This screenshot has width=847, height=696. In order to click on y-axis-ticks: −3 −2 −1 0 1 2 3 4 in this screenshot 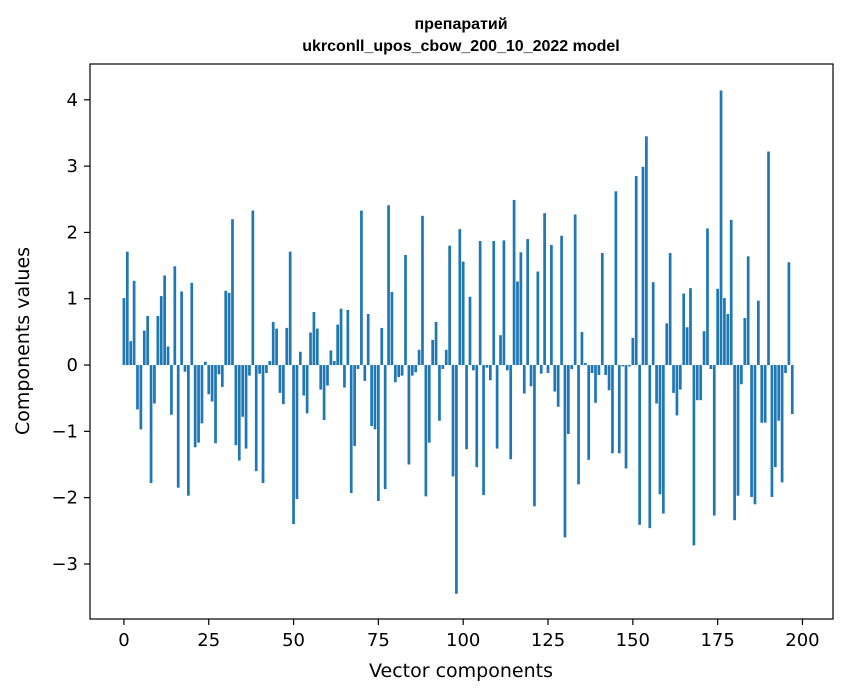, I will do `click(70, 332)`.